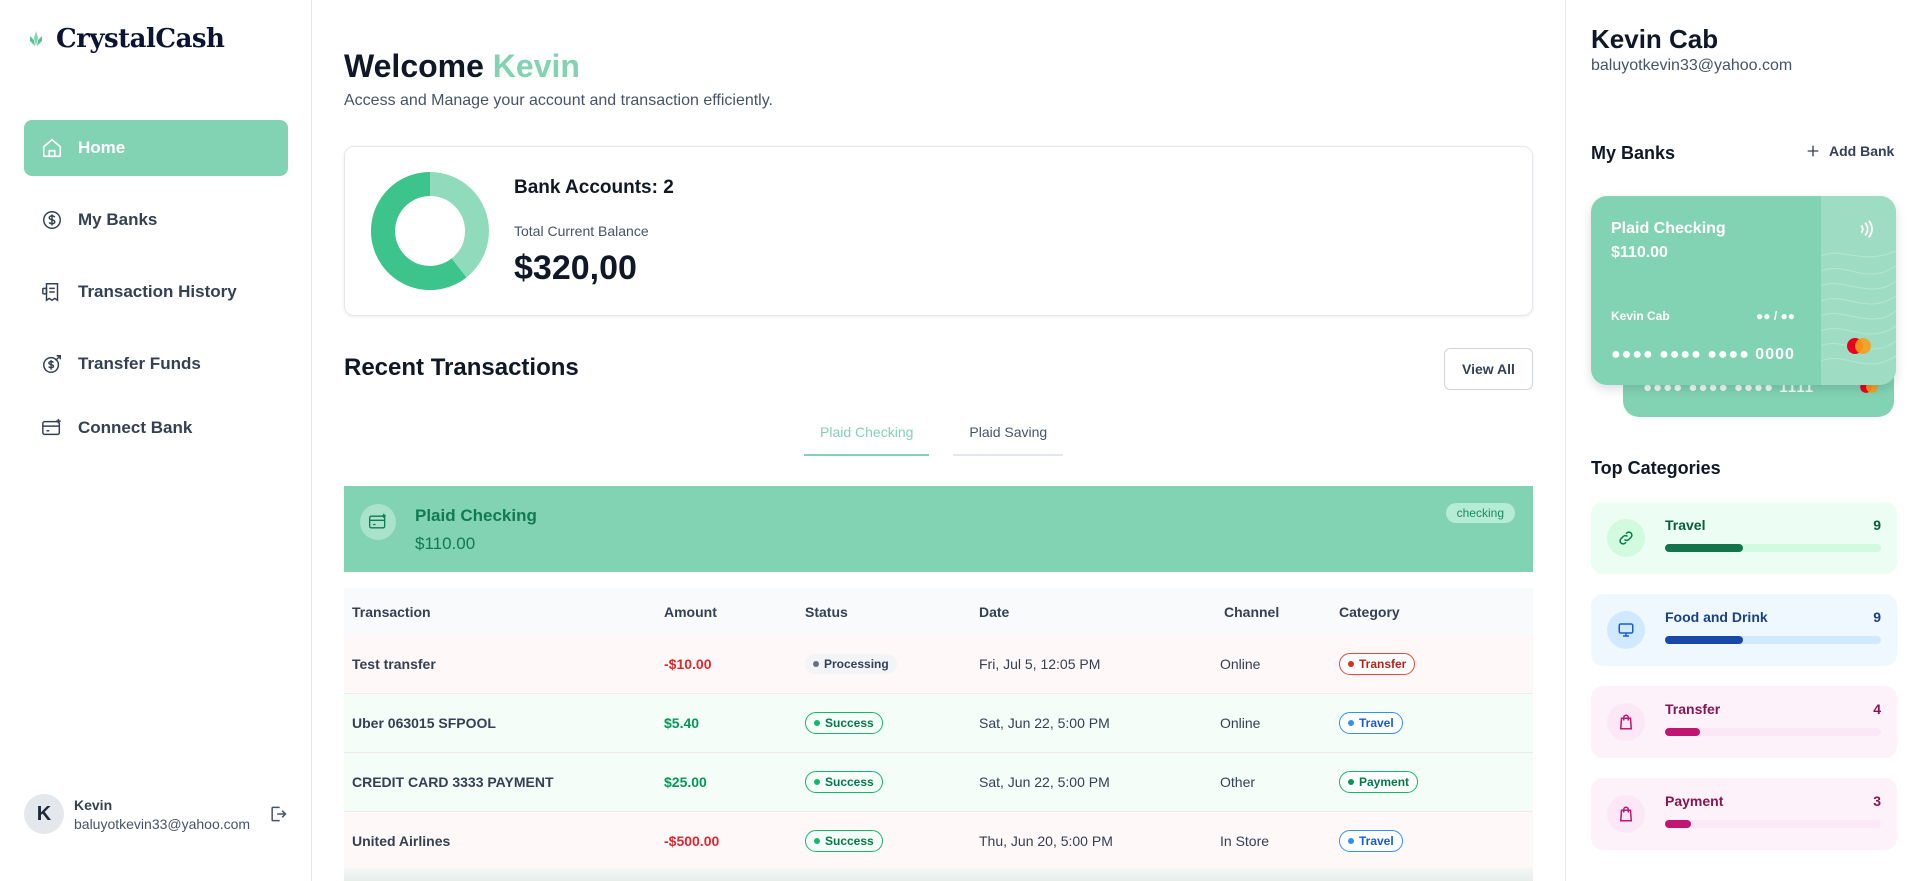 Image resolution: width=1920 pixels, height=881 pixels. What do you see at coordinates (685, 782) in the screenshot?
I see `transaction-amount: $25.00` at bounding box center [685, 782].